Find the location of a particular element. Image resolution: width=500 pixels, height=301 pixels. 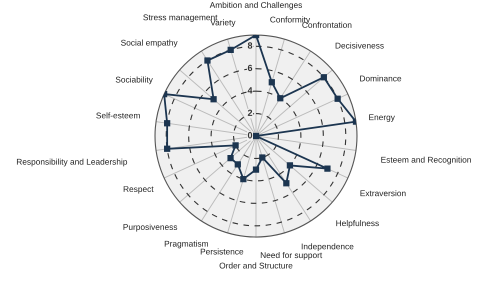

spoke-label: Helpfulness is located at coordinates (357, 224).